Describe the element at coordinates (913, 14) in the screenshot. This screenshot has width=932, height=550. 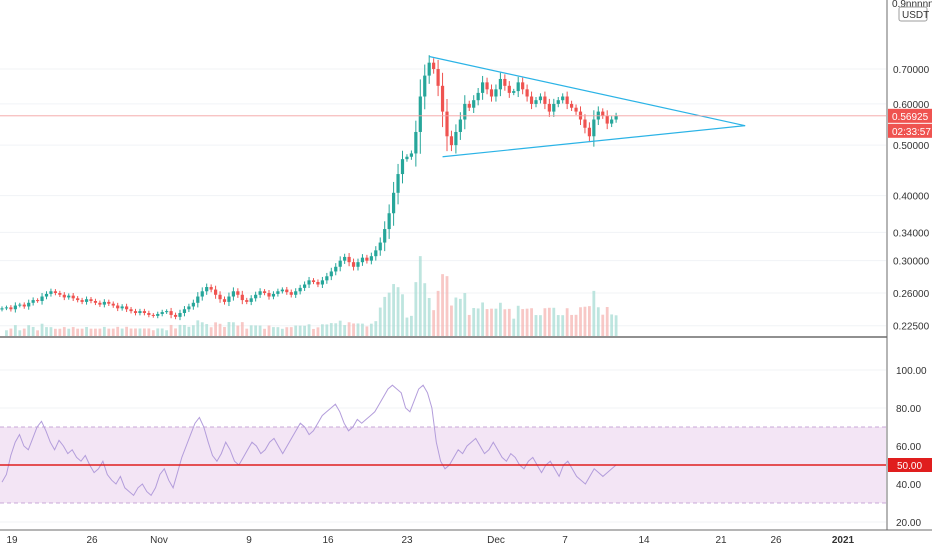
I see `currency-badge-frame` at that location.